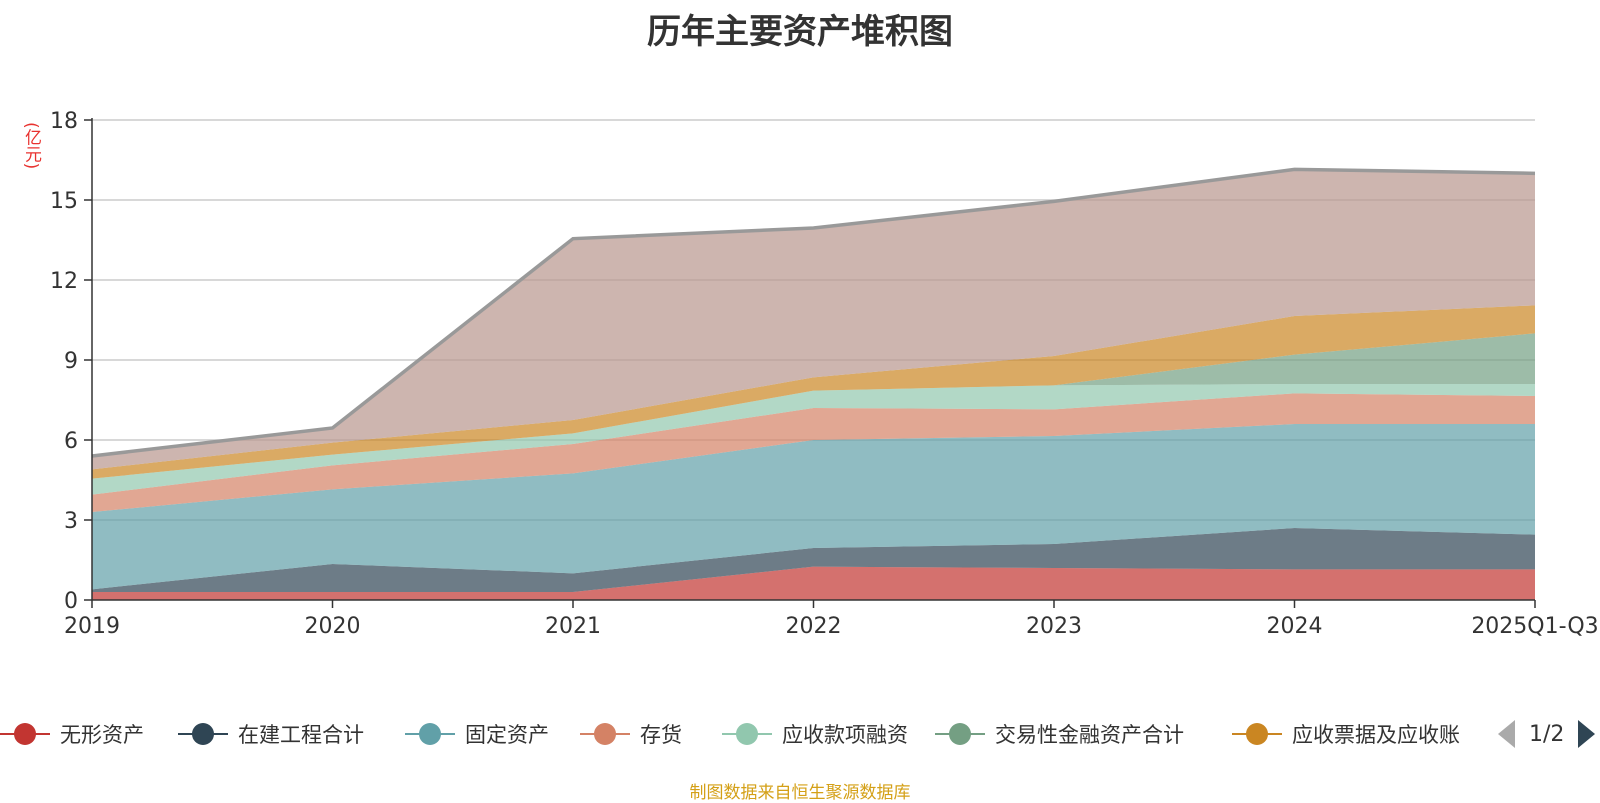 This screenshot has width=1600, height=803. What do you see at coordinates (1054, 626) in the screenshot?
I see `x-tick-label: 2023` at bounding box center [1054, 626].